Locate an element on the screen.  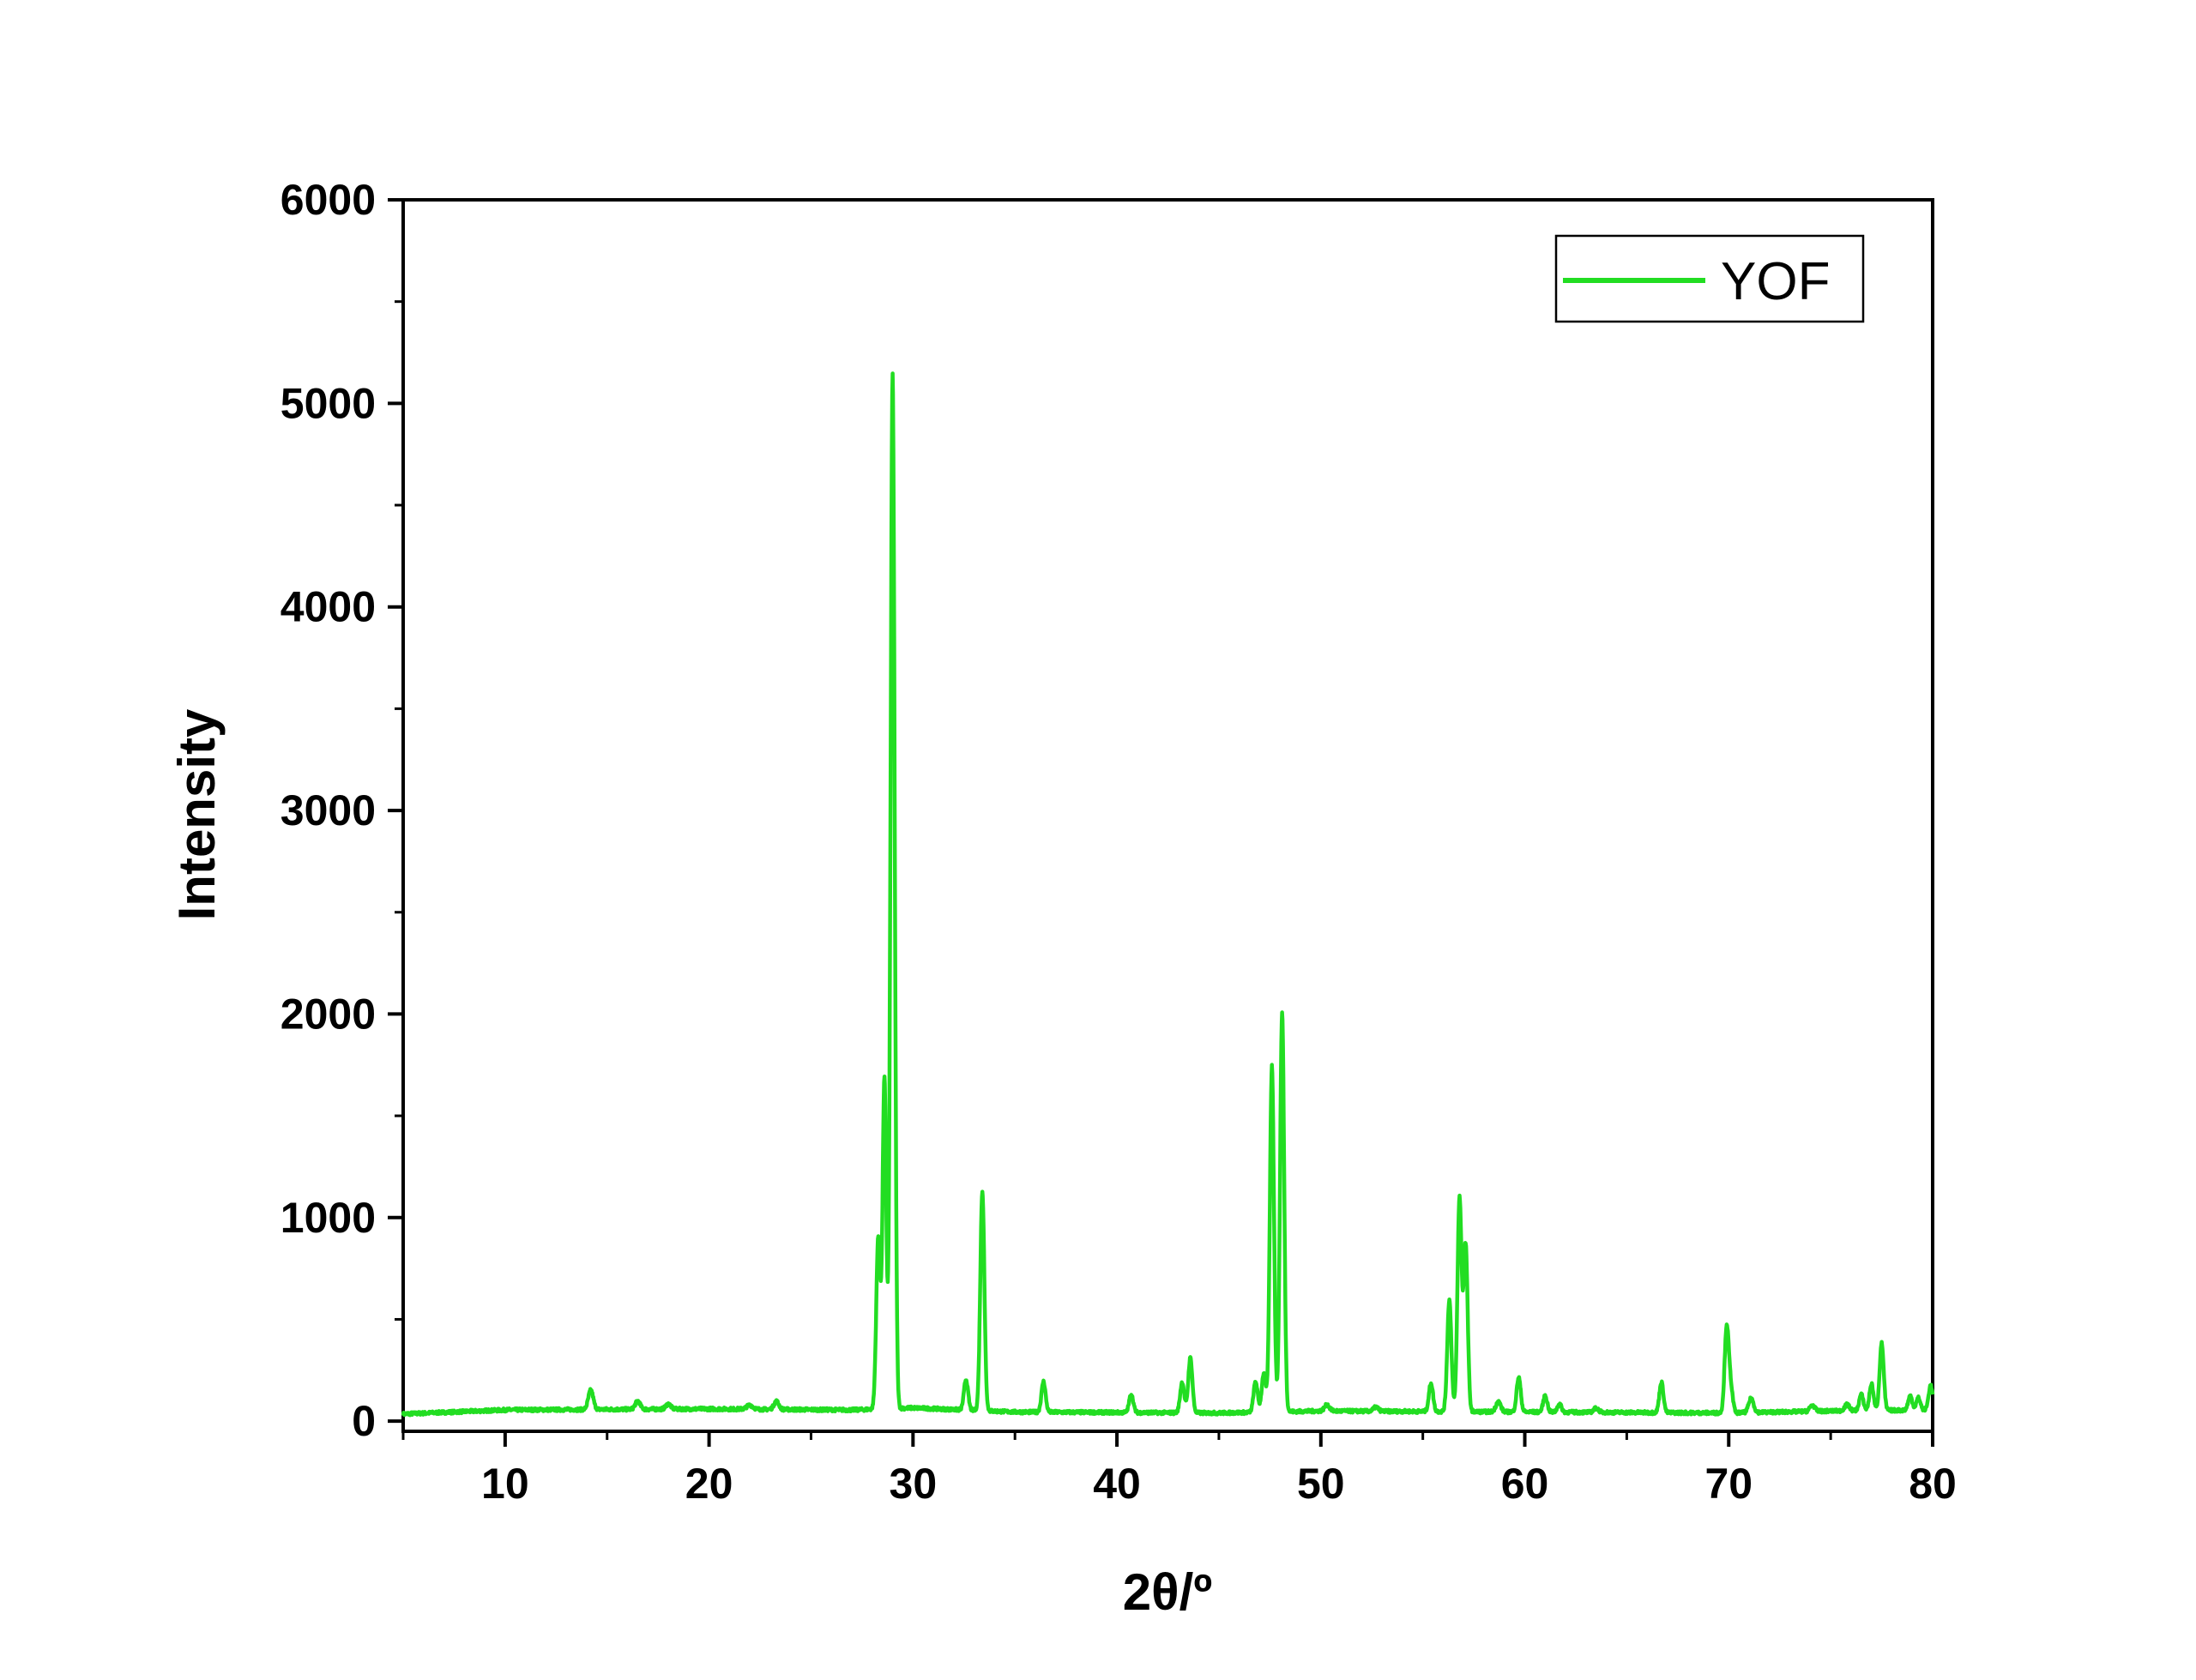
y-tick-label: 1000 is located at coordinates (328, 1218).